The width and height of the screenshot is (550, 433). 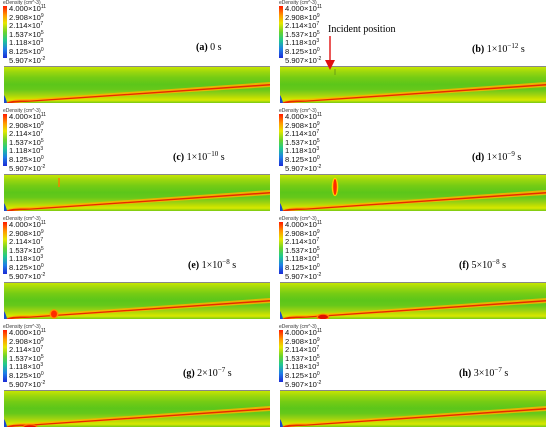 I want to click on panel-caption: (a) 0 s, so click(x=209, y=47).